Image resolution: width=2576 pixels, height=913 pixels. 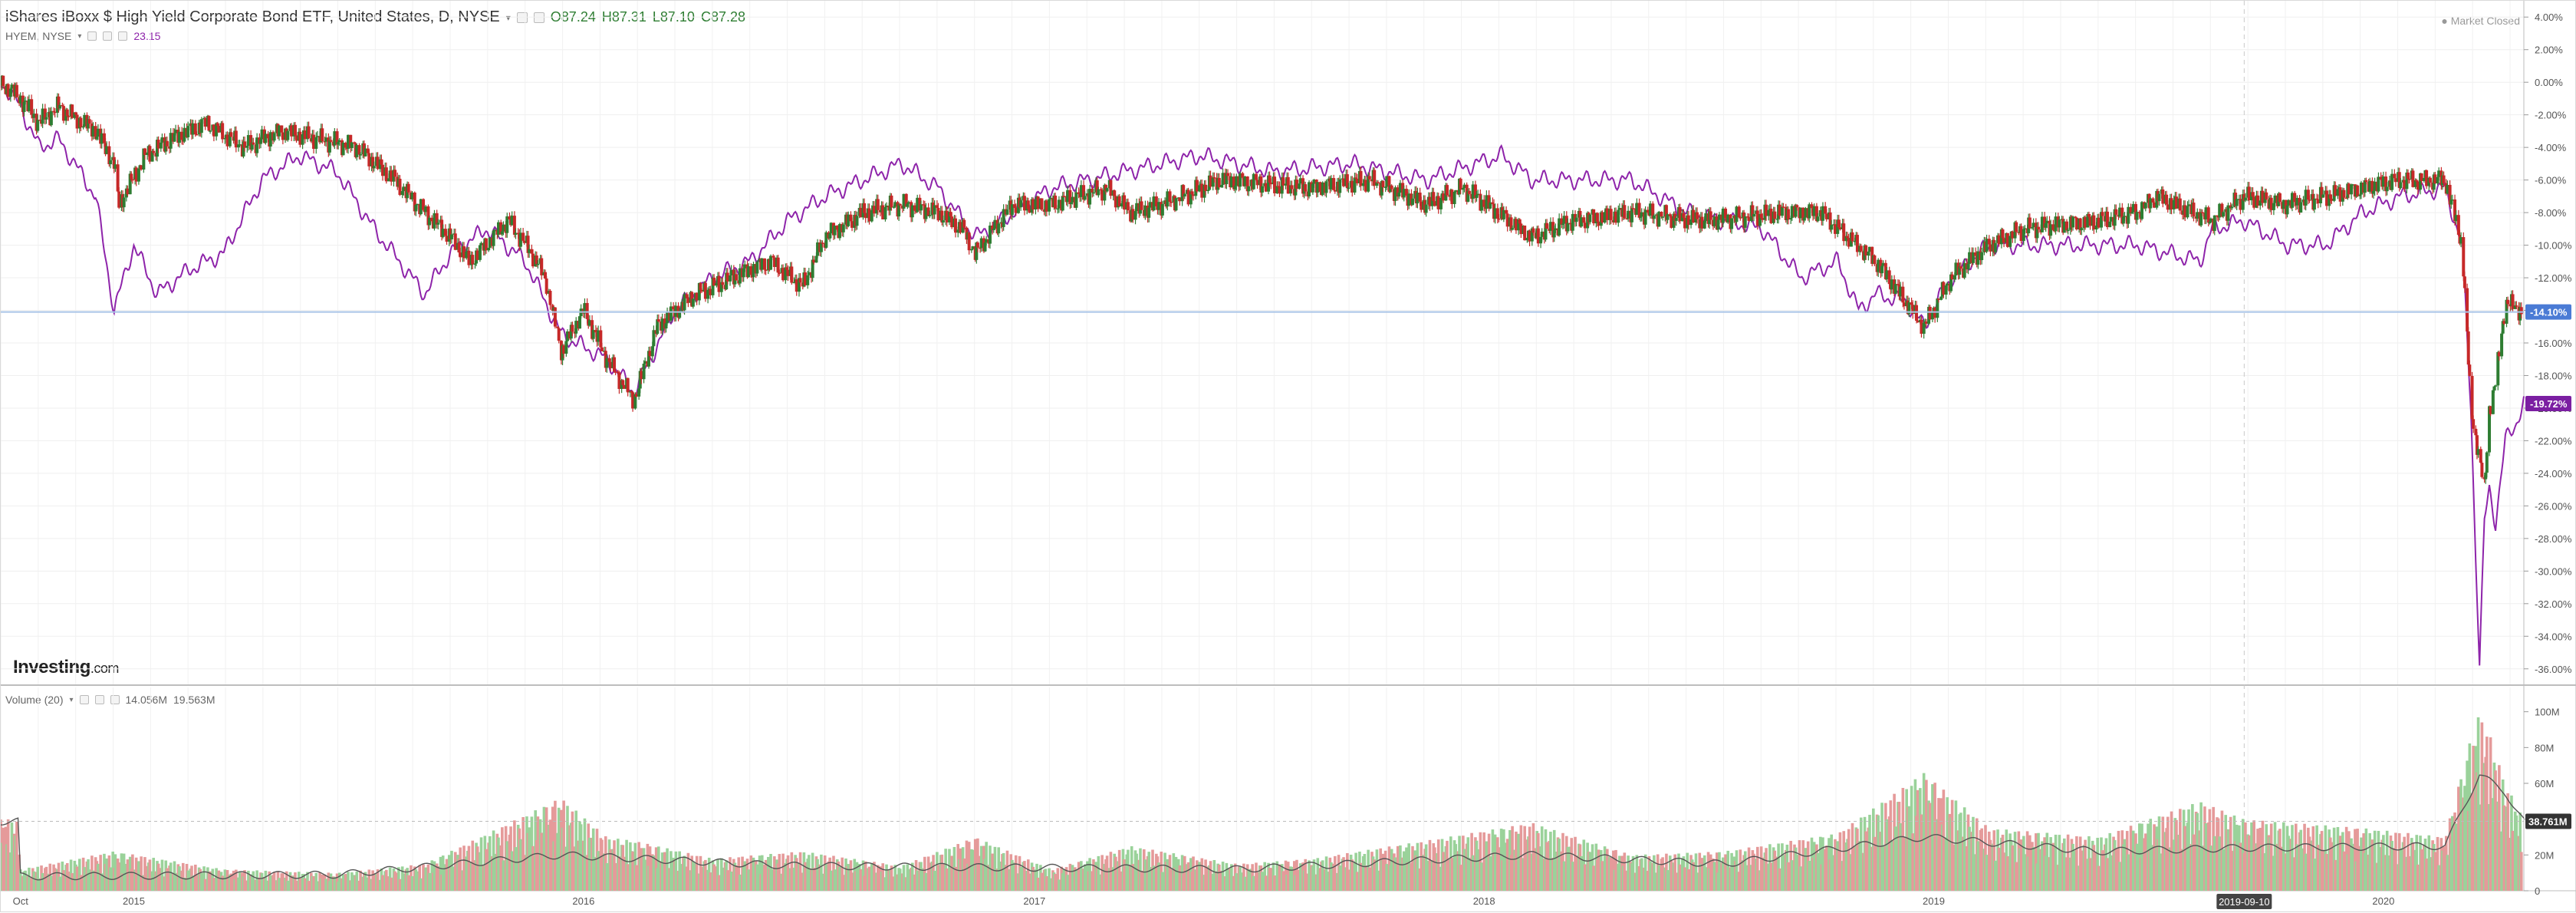 What do you see at coordinates (115, 700) in the screenshot?
I see `volume-close-icon` at bounding box center [115, 700].